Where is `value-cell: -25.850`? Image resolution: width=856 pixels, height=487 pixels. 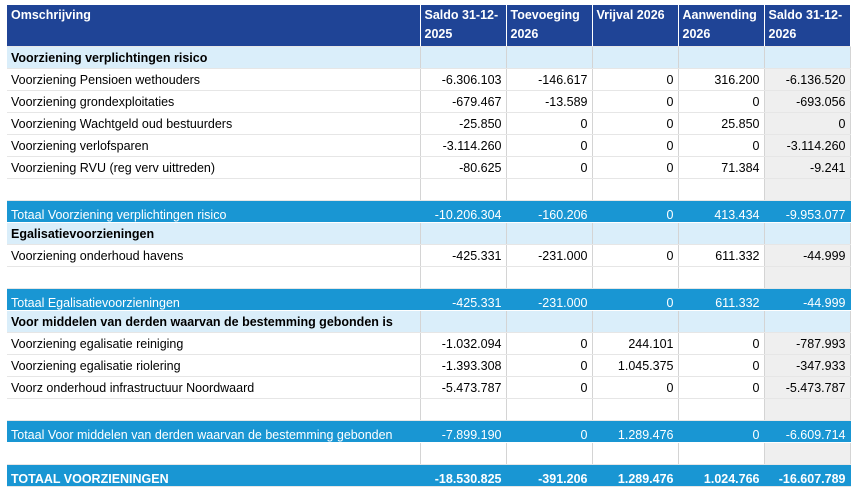 value-cell: -25.850 is located at coordinates (463, 123).